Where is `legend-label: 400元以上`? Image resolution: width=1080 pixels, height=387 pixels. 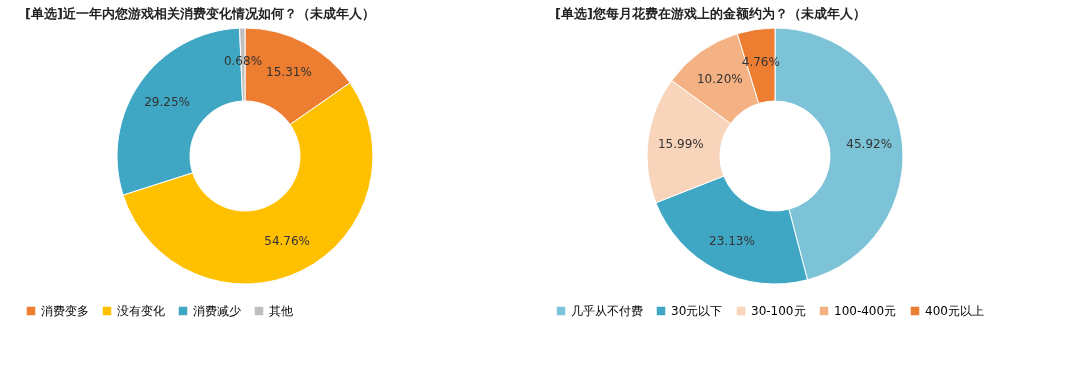 legend-label: 400元以上 is located at coordinates (954, 311).